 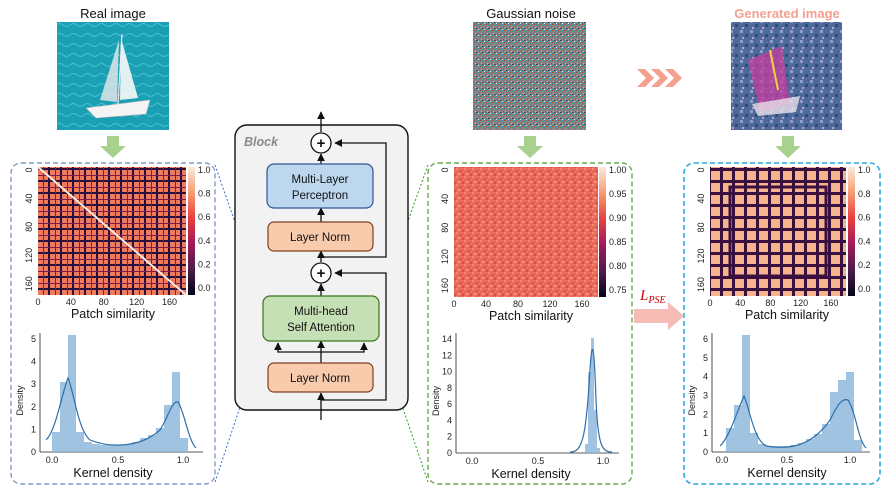 What do you see at coordinates (447, 372) in the screenshot?
I see `kde-y-tick: 10` at bounding box center [447, 372].